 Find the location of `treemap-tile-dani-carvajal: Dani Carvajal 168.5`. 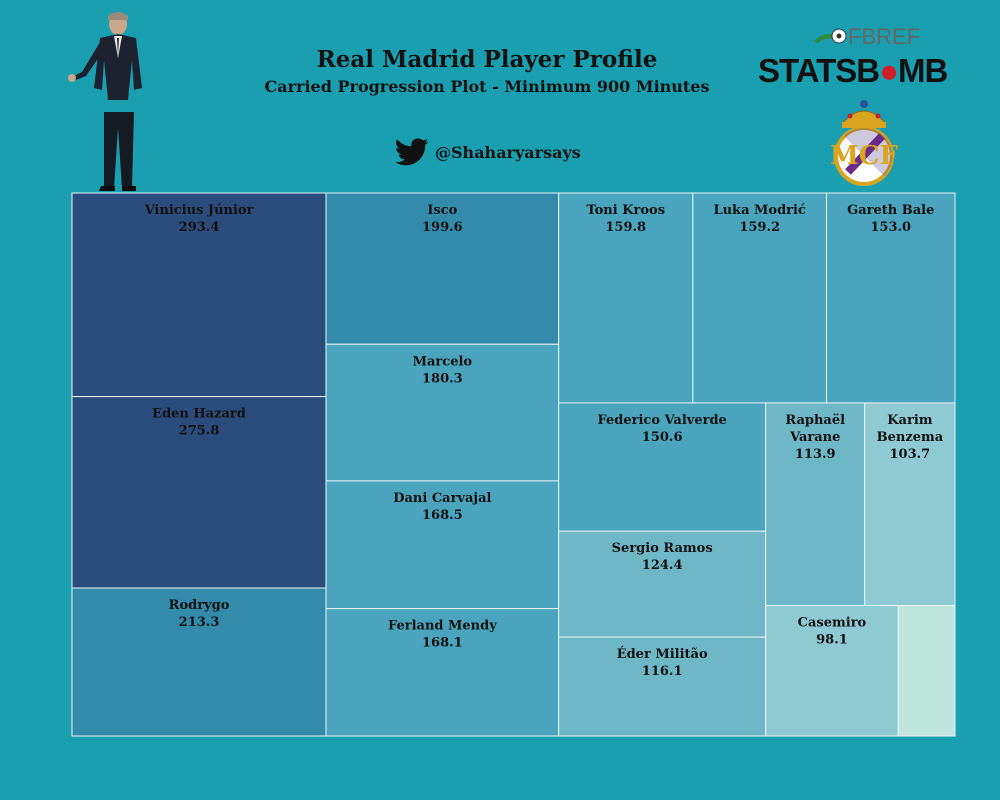

treemap-tile-dani-carvajal: Dani Carvajal 168.5 is located at coordinates (442, 545).